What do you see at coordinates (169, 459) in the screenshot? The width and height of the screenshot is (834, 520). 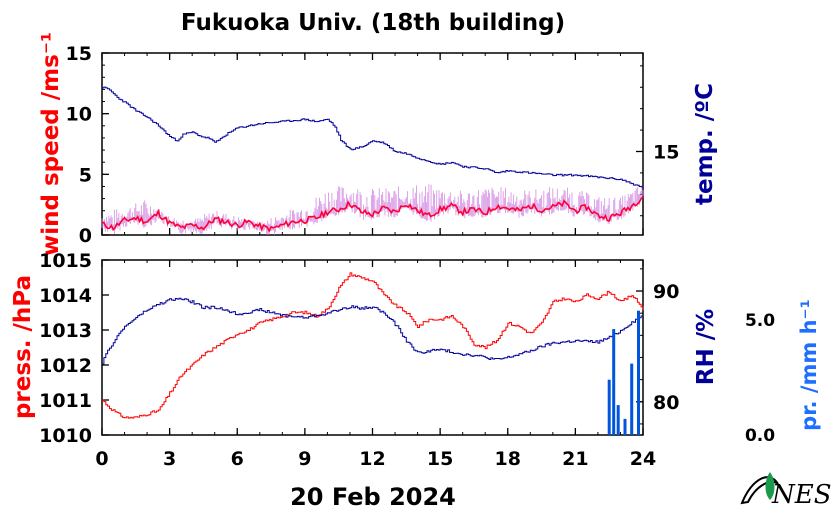 I see `x-tick-label: 3` at bounding box center [169, 459].